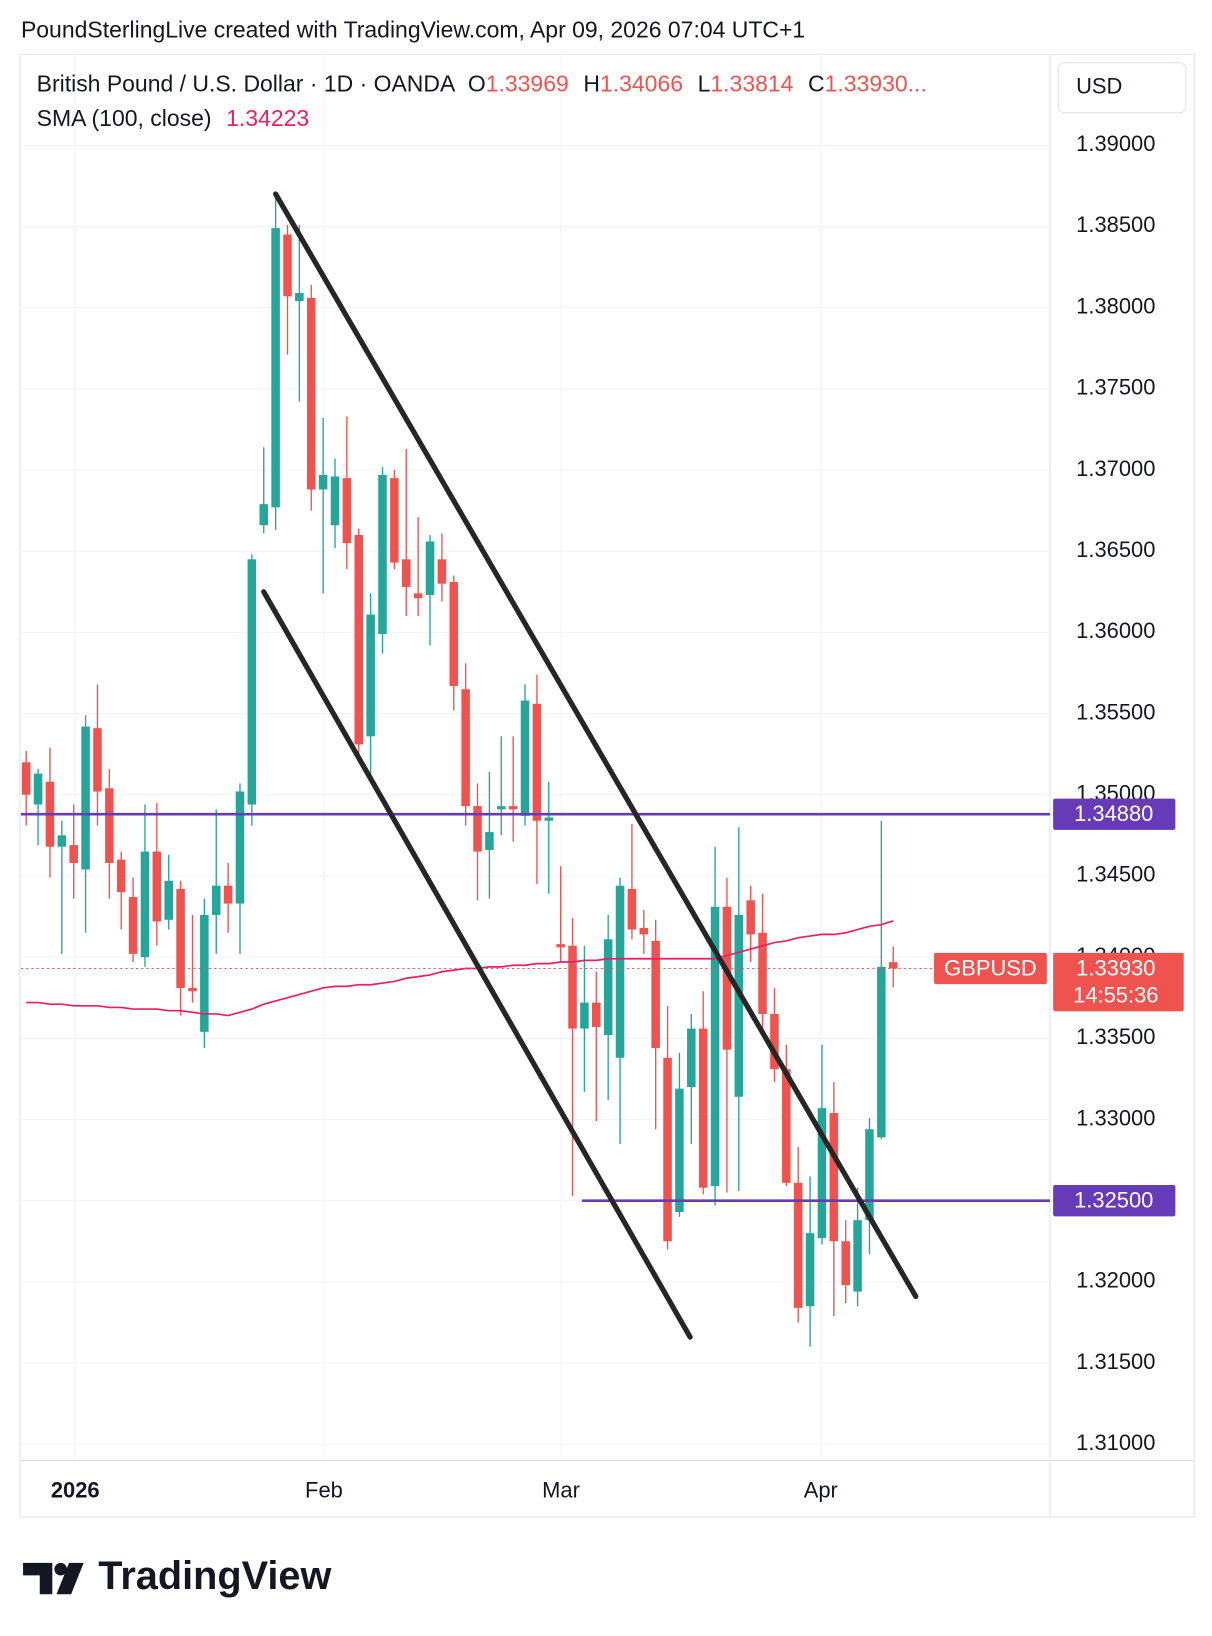  I want to click on logo-mark, so click(38, 1578).